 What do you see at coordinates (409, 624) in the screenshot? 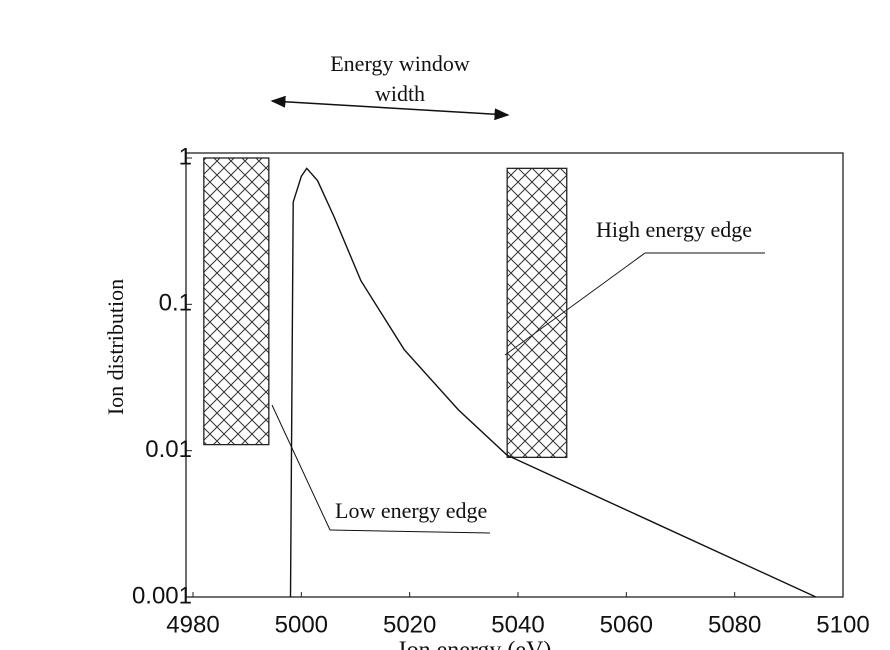
I see `x-tick-label: 5020` at bounding box center [409, 624].